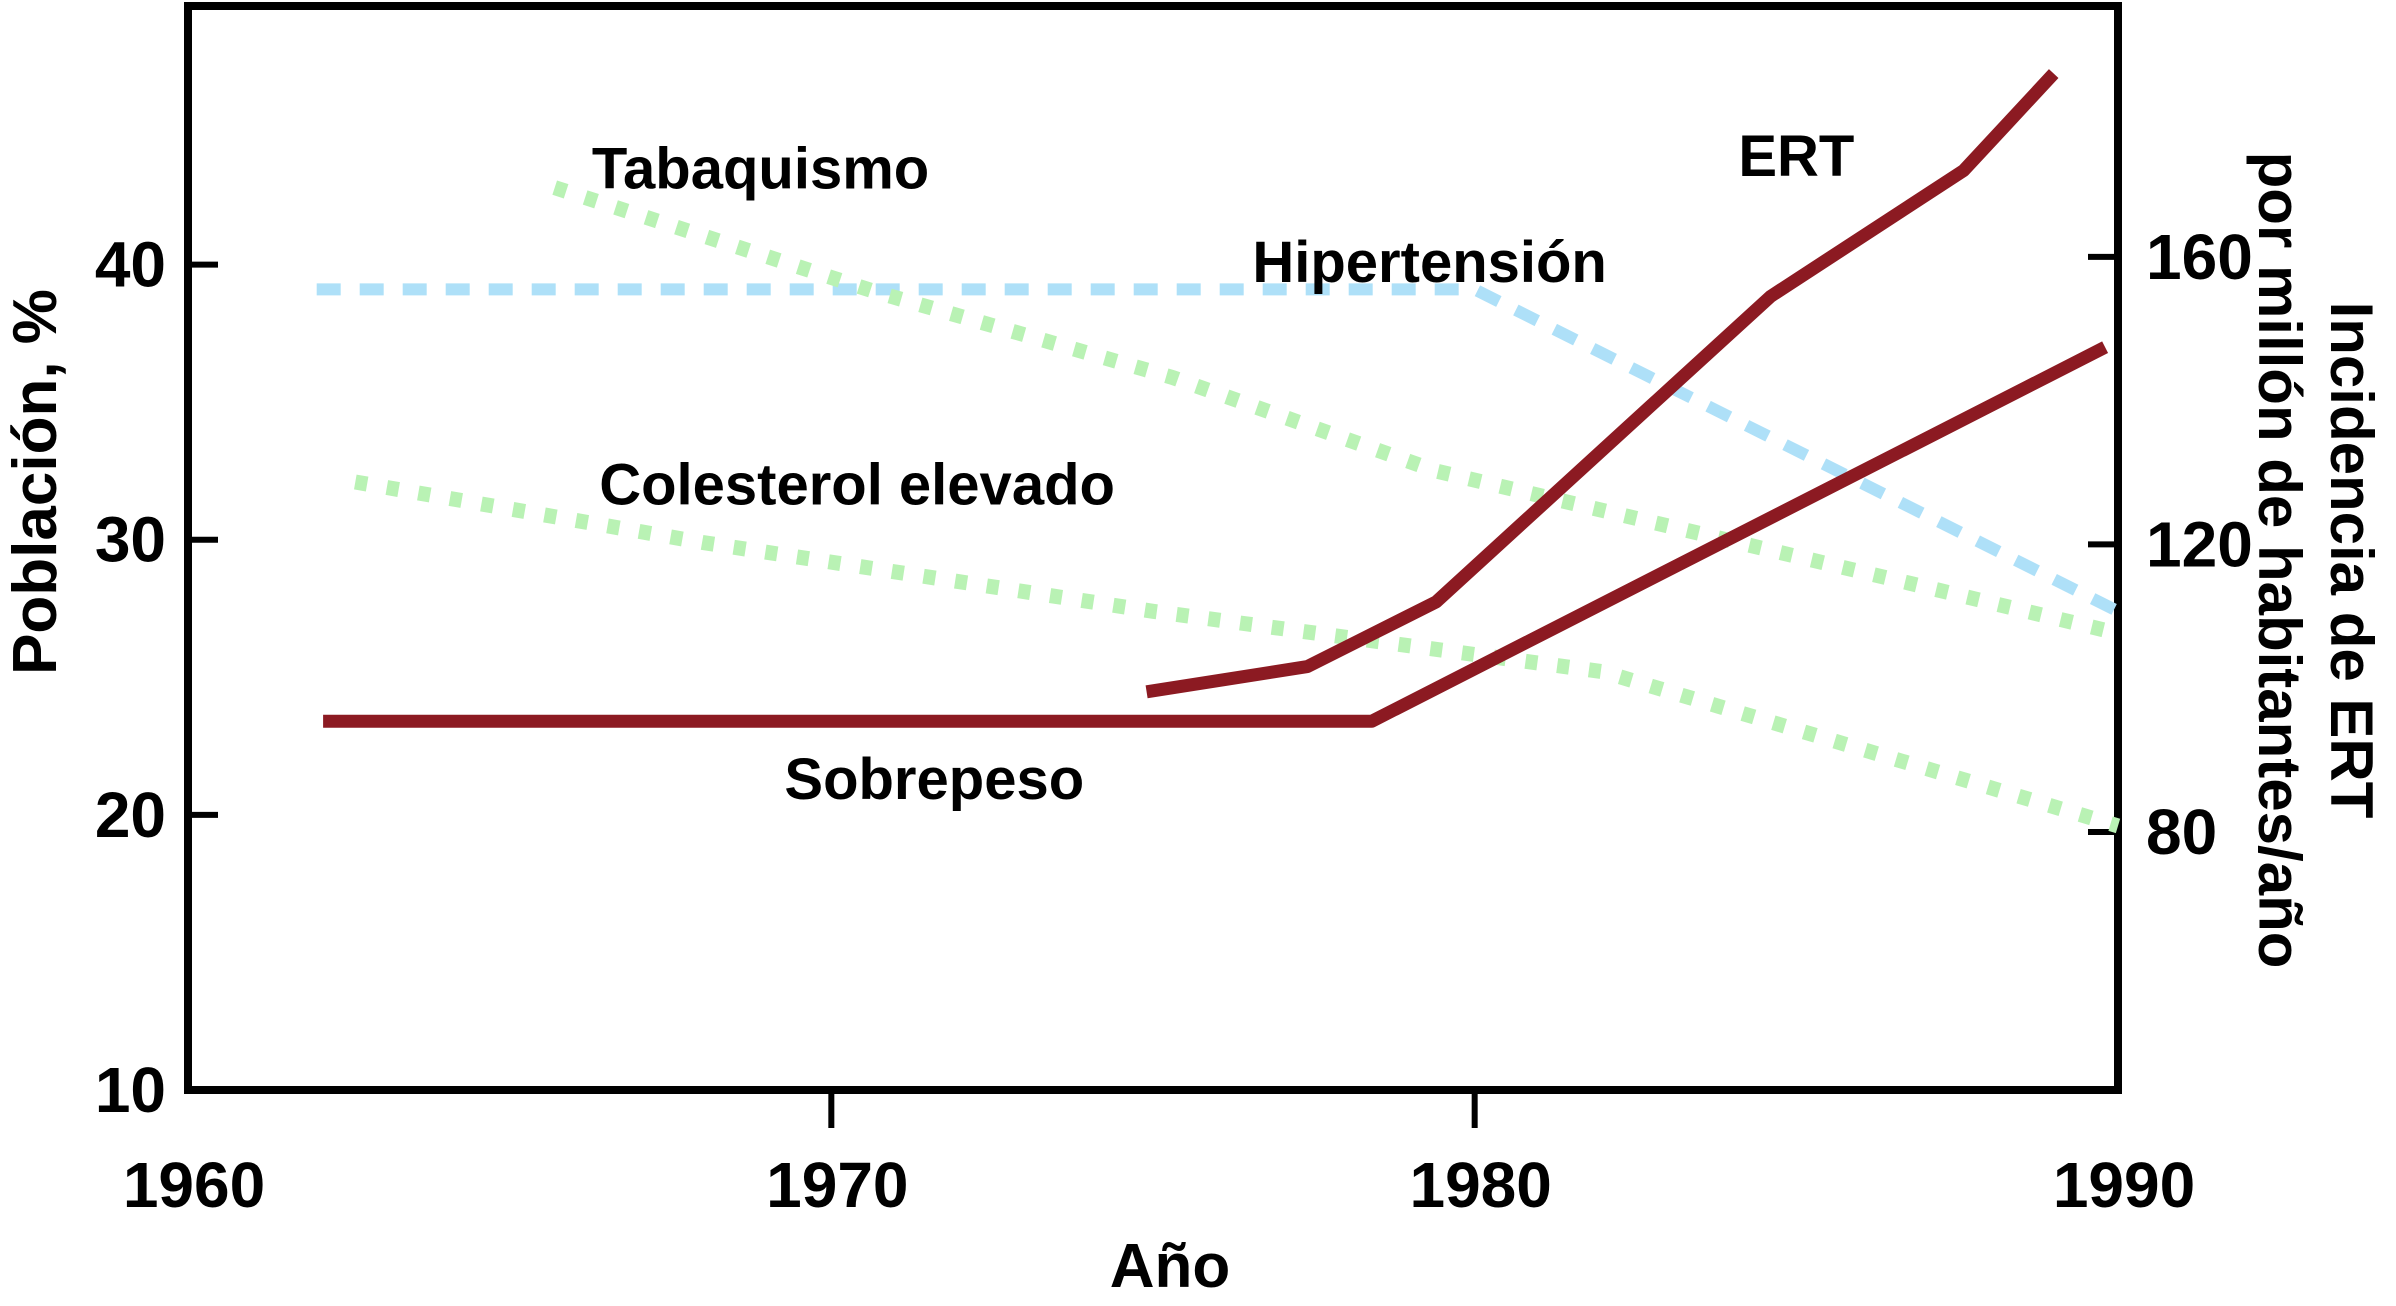 This screenshot has width=2396, height=1306. Describe the element at coordinates (2199, 257) in the screenshot. I see `right-axis-tick-label: 160` at that location.